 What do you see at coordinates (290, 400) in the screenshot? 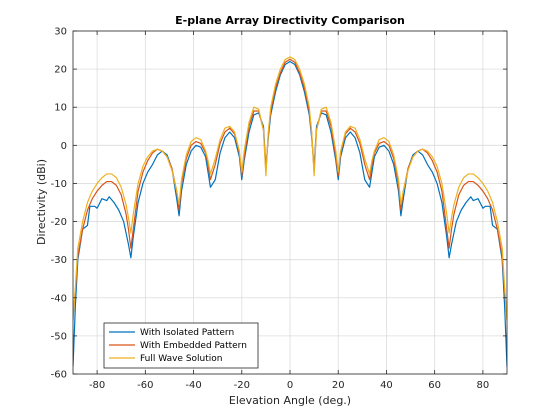
I see `x-axis-label: Elevation Angle (deg.)` at bounding box center [290, 400].